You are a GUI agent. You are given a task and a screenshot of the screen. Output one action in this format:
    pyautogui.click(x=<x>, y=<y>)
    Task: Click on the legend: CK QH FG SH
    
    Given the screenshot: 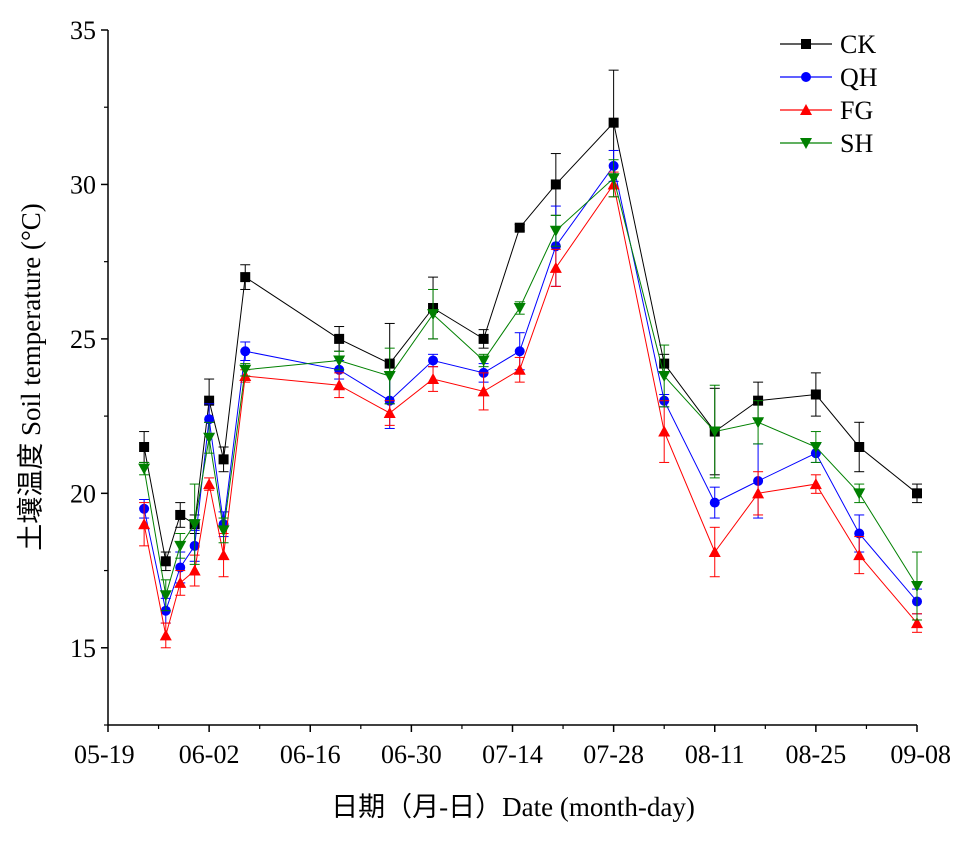 What is the action you would take?
    pyautogui.click(x=829, y=94)
    